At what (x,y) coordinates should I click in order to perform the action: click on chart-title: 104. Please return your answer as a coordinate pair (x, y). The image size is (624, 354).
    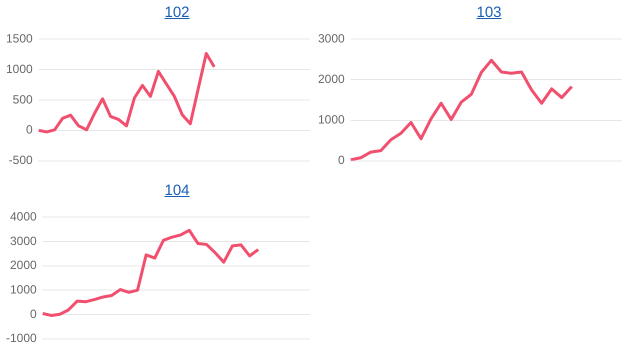
    Looking at the image, I should click on (177, 191).